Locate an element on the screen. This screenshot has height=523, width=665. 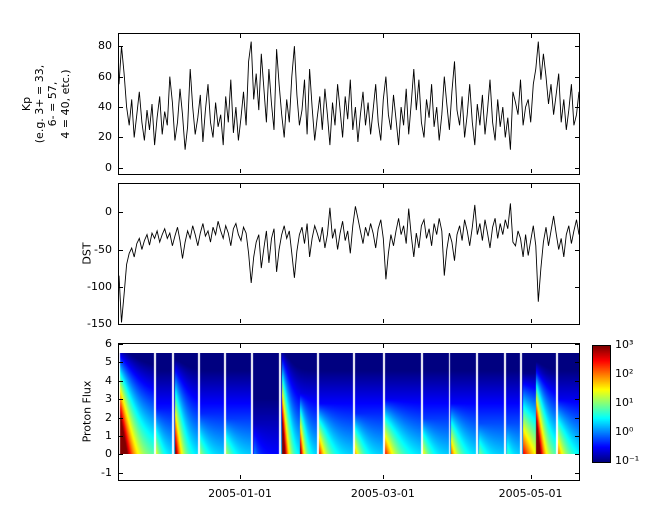
kp-y-tick-label: 40 is located at coordinates (105, 107).